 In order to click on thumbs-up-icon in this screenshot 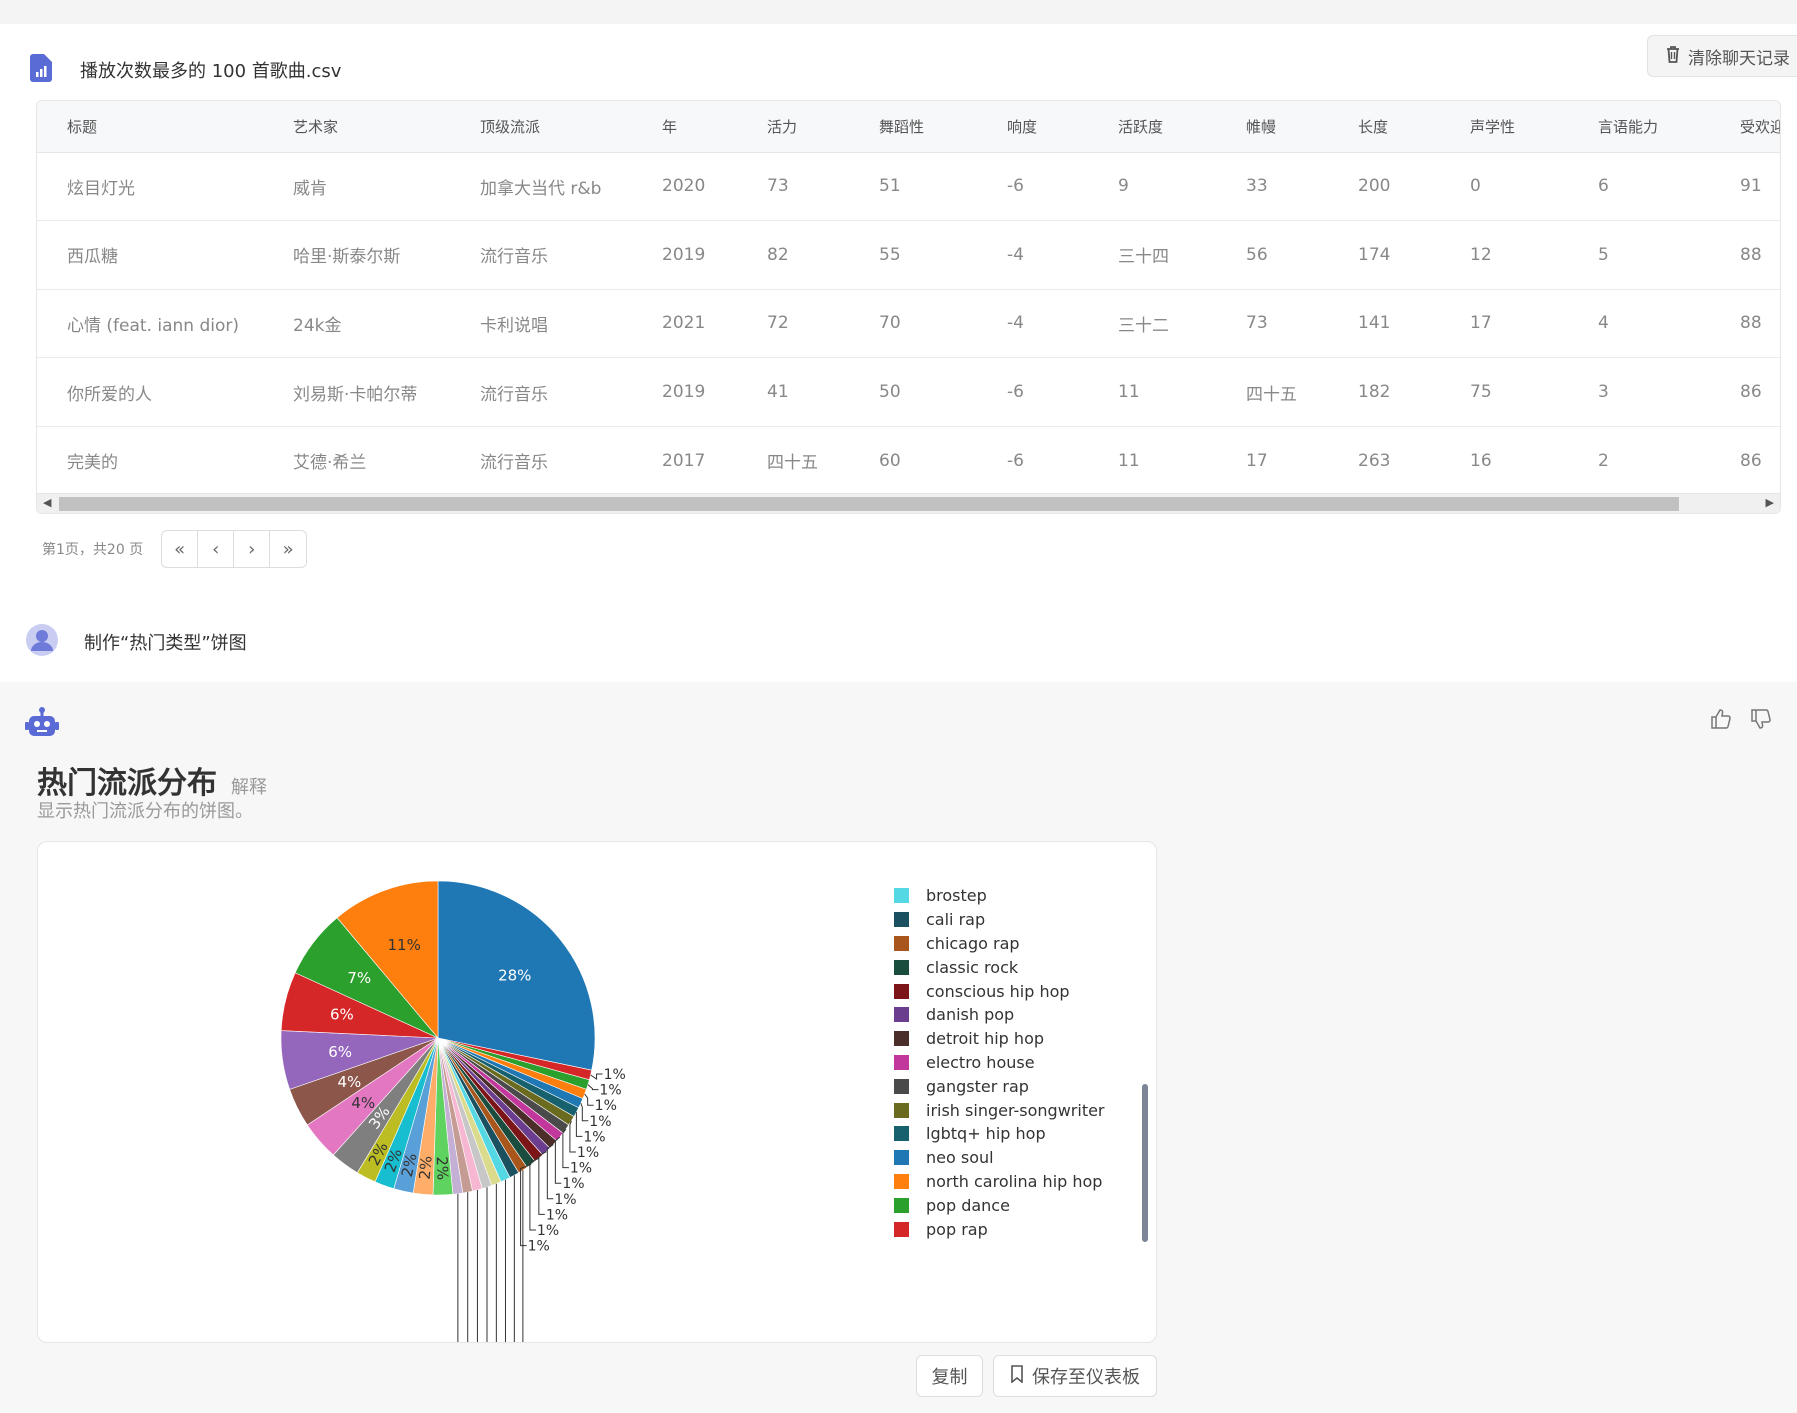, I will do `click(1721, 722)`.